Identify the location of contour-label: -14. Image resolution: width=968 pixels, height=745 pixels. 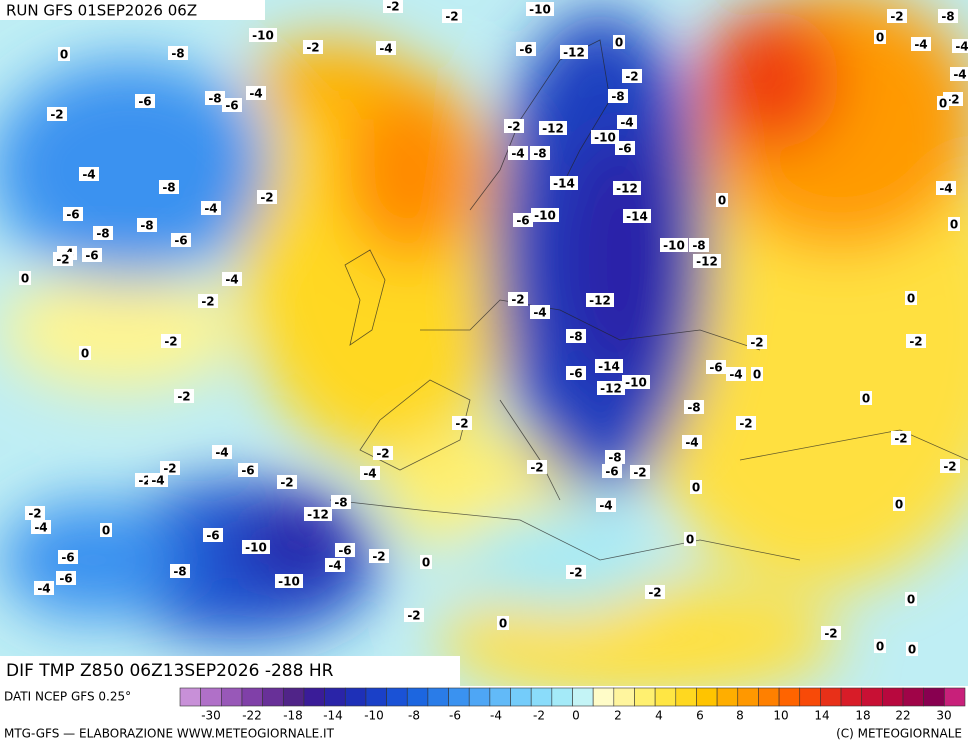
(564, 184).